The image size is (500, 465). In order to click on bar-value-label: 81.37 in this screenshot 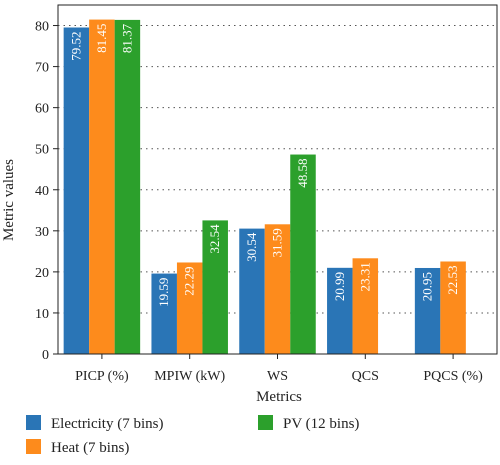, I will do `click(126, 38)`.